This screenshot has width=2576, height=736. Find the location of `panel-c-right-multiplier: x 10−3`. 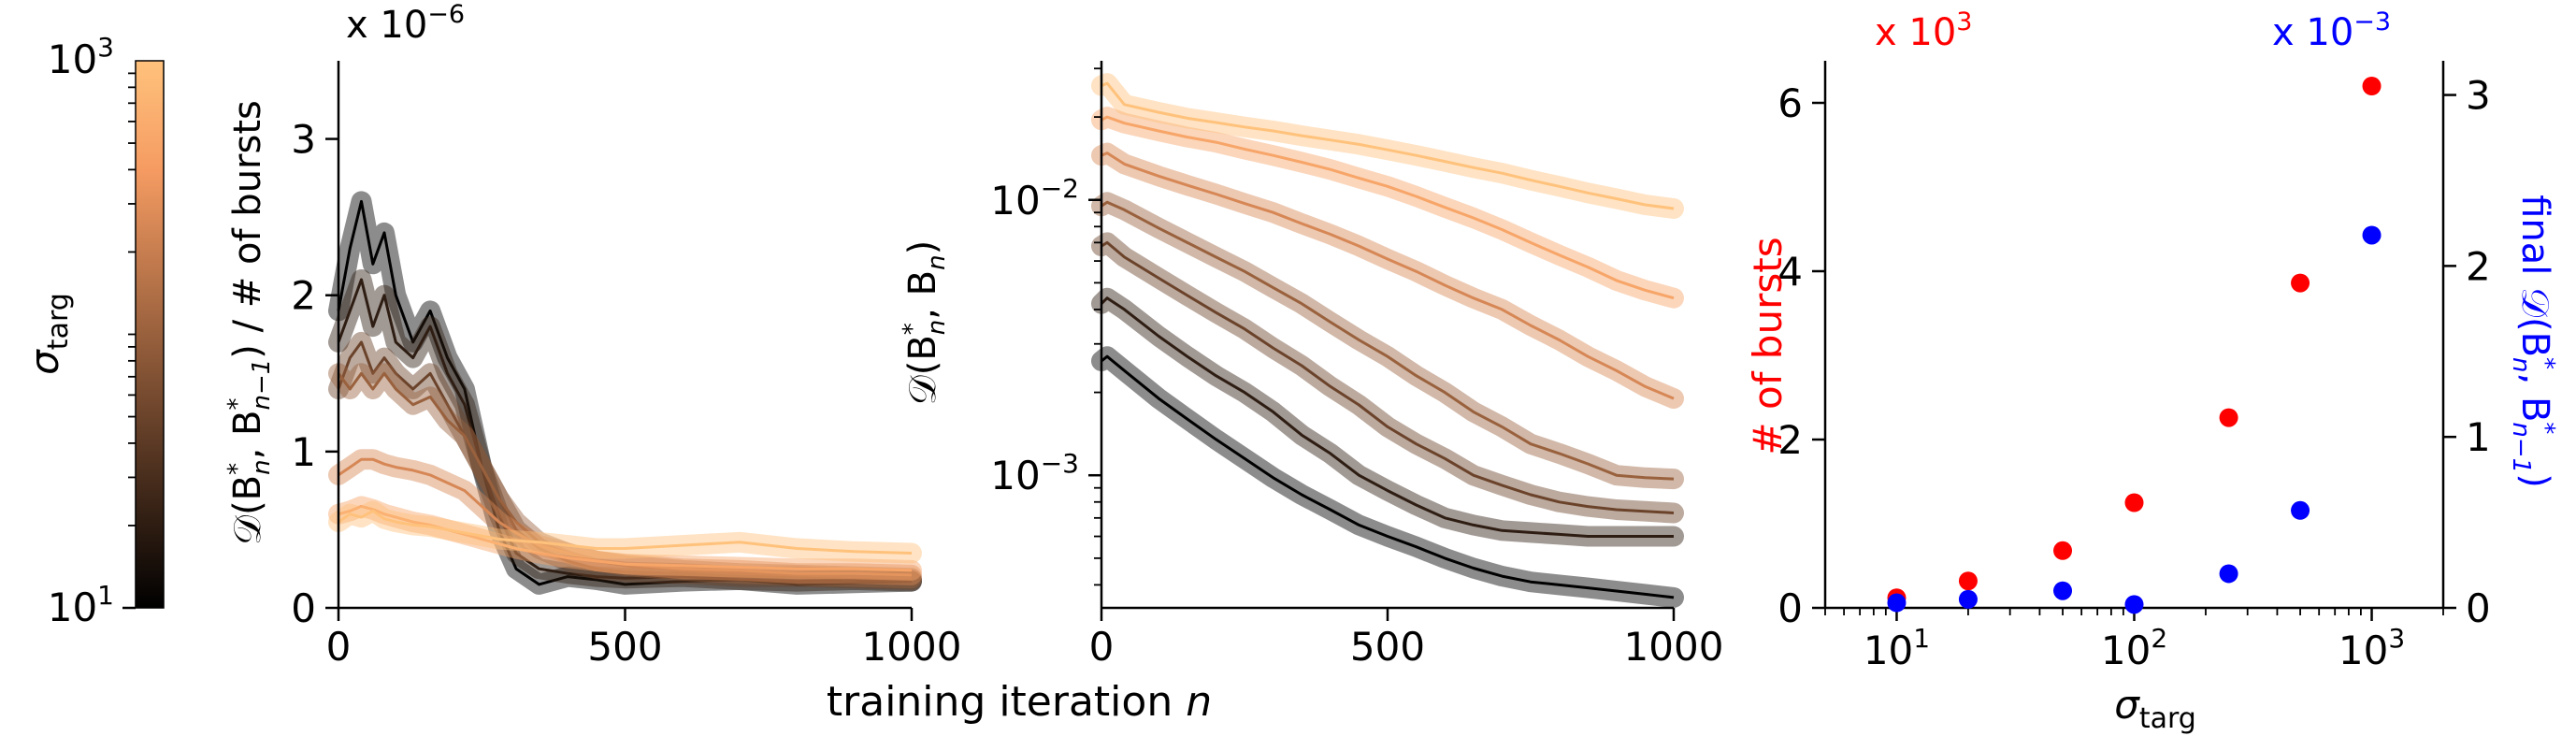

panel-c-right-multiplier: x 10−3 is located at coordinates (2331, 31).